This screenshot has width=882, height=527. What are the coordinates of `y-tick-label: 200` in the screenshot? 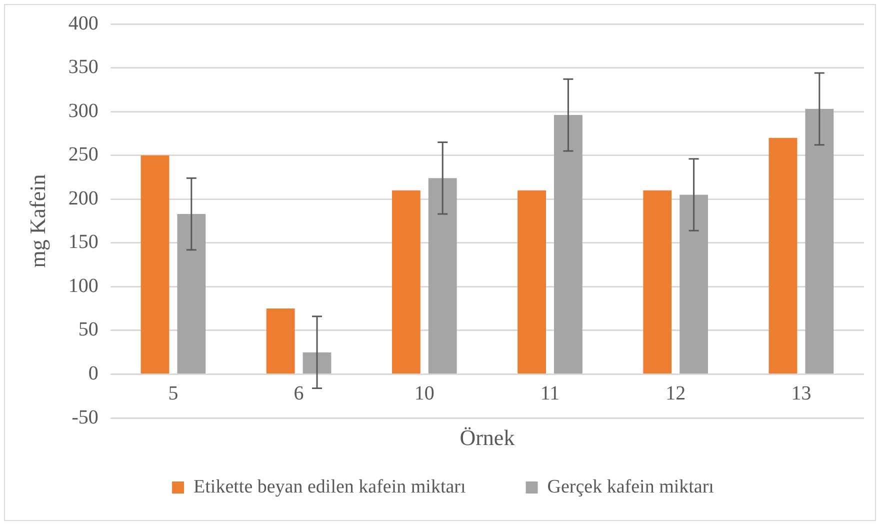 It's located at (83, 198).